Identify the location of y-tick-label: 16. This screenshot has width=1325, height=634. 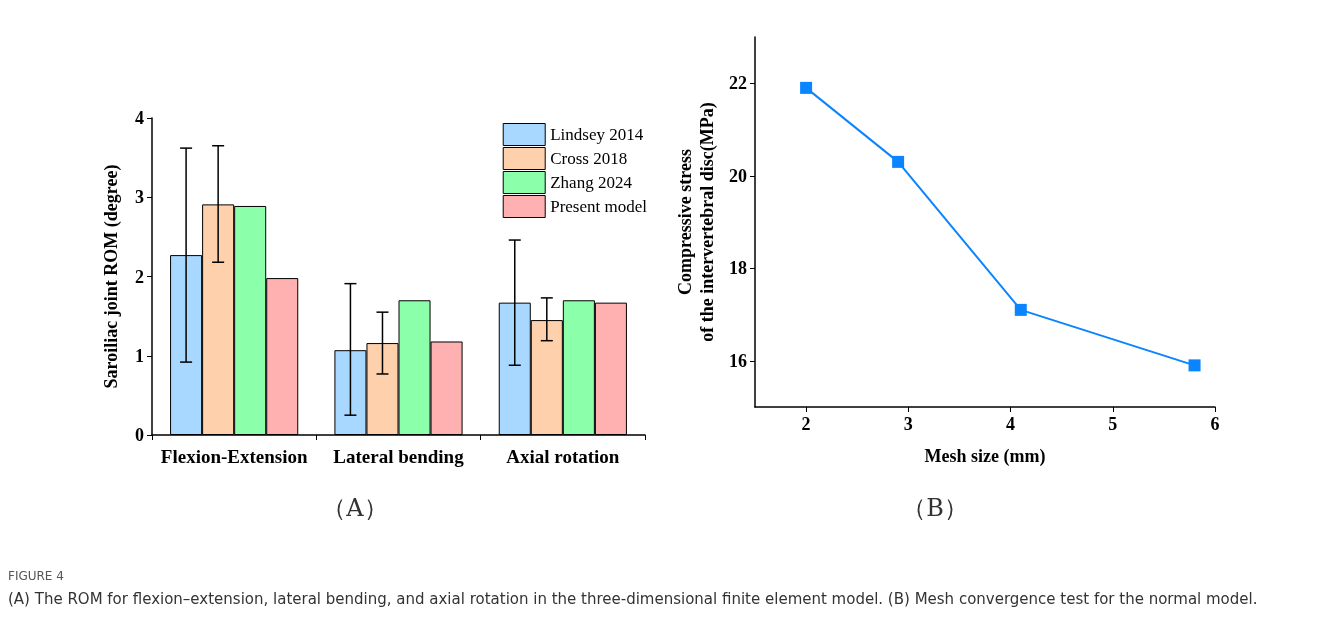
(738, 360).